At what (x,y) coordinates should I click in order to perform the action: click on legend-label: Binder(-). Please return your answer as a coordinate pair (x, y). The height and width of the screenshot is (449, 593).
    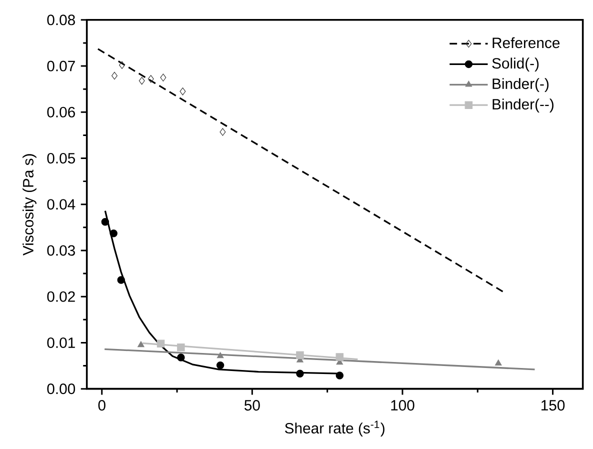
    Looking at the image, I should click on (520, 85).